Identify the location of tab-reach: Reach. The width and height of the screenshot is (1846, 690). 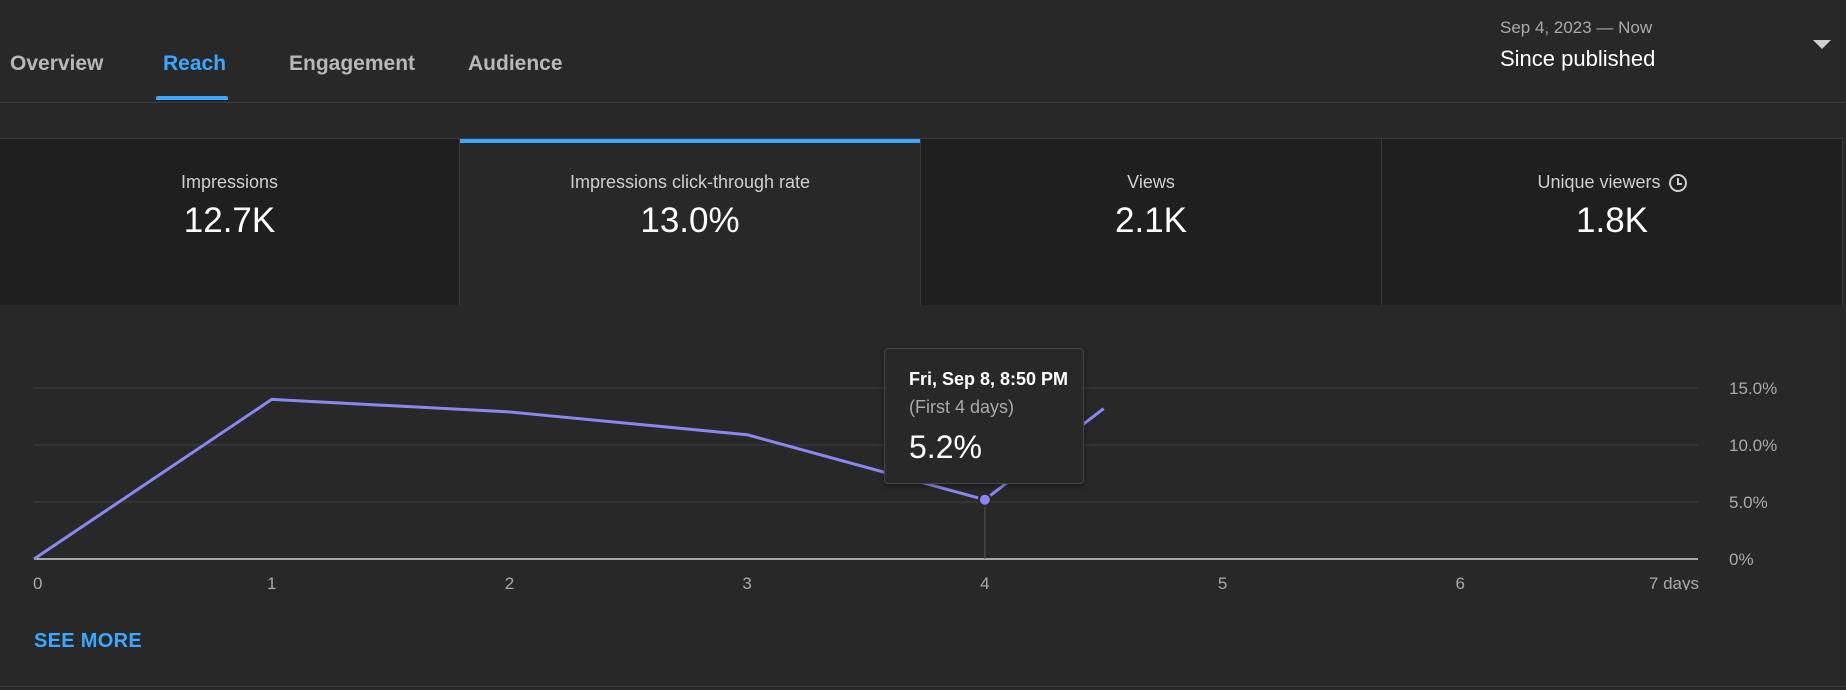
(195, 63).